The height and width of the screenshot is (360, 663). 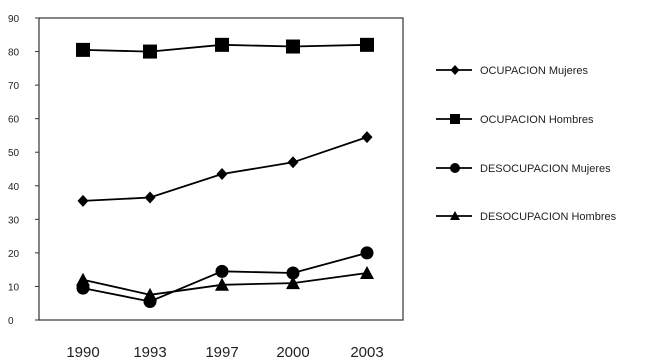 What do you see at coordinates (14, 287) in the screenshot?
I see `y-tick-label: 10` at bounding box center [14, 287].